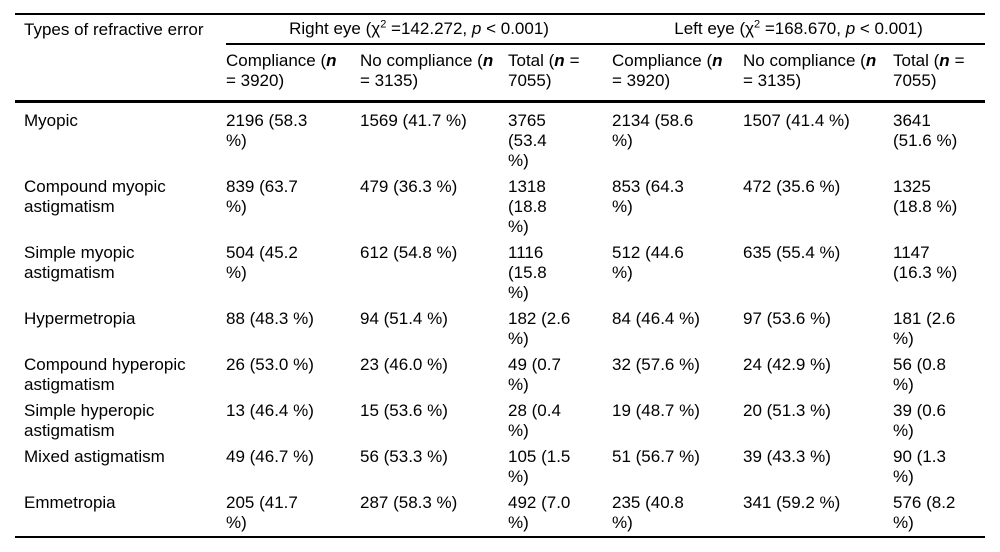 The height and width of the screenshot is (552, 1000). I want to click on row-label: Mixed astigmatism, so click(94, 456).